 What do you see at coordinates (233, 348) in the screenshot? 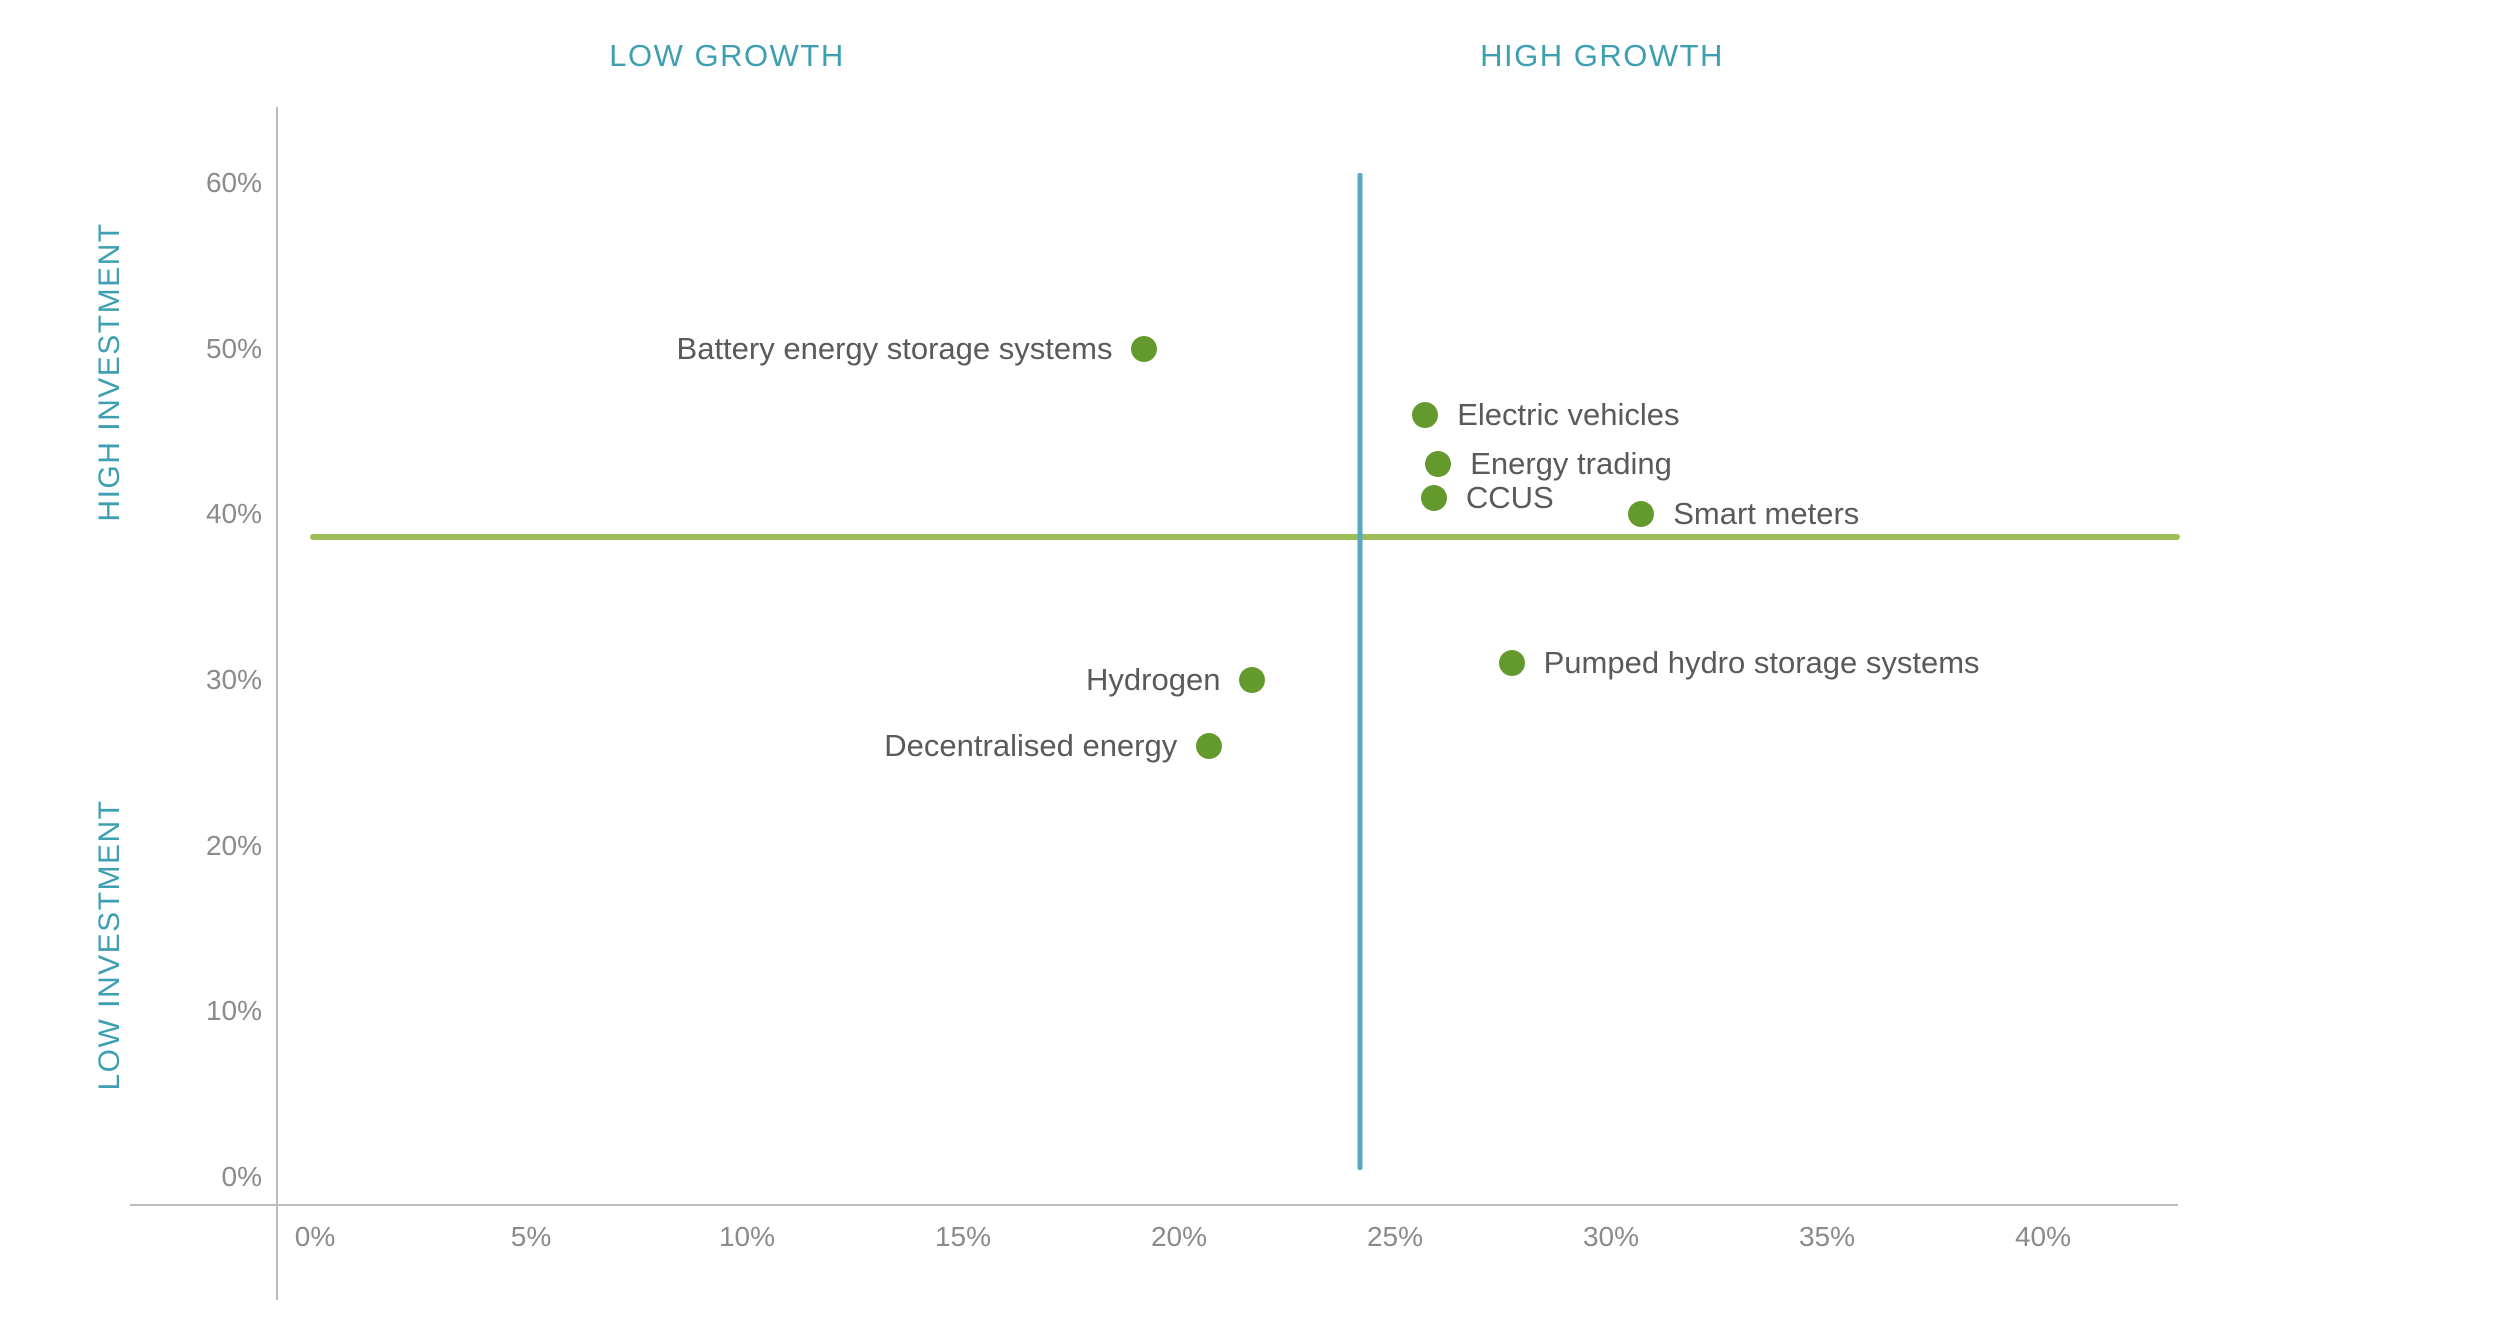
I see `y-tick-label-50: 50%` at bounding box center [233, 348].